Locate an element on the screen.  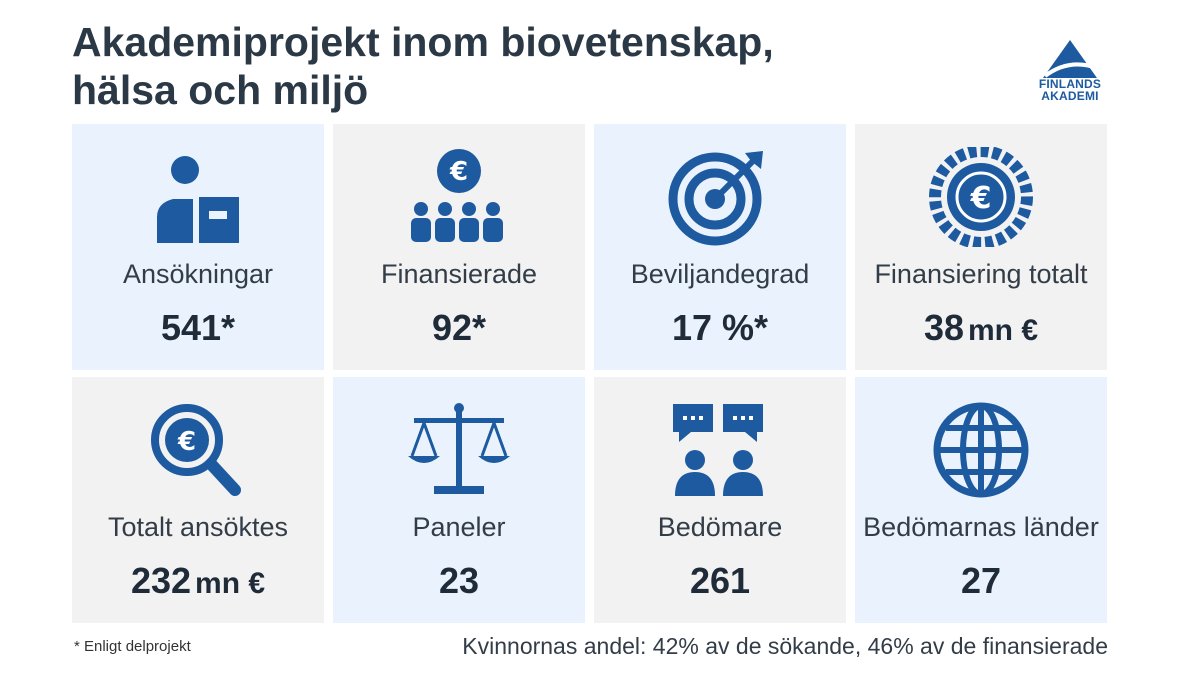
stat-label: Finansierade is located at coordinates (459, 274).